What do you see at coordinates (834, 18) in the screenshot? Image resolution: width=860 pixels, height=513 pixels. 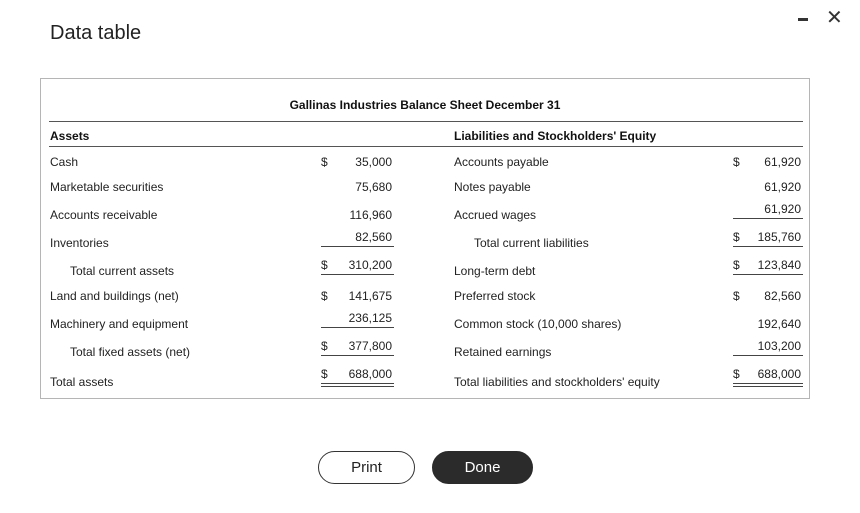 I see `close-icon: ✕` at bounding box center [834, 18].